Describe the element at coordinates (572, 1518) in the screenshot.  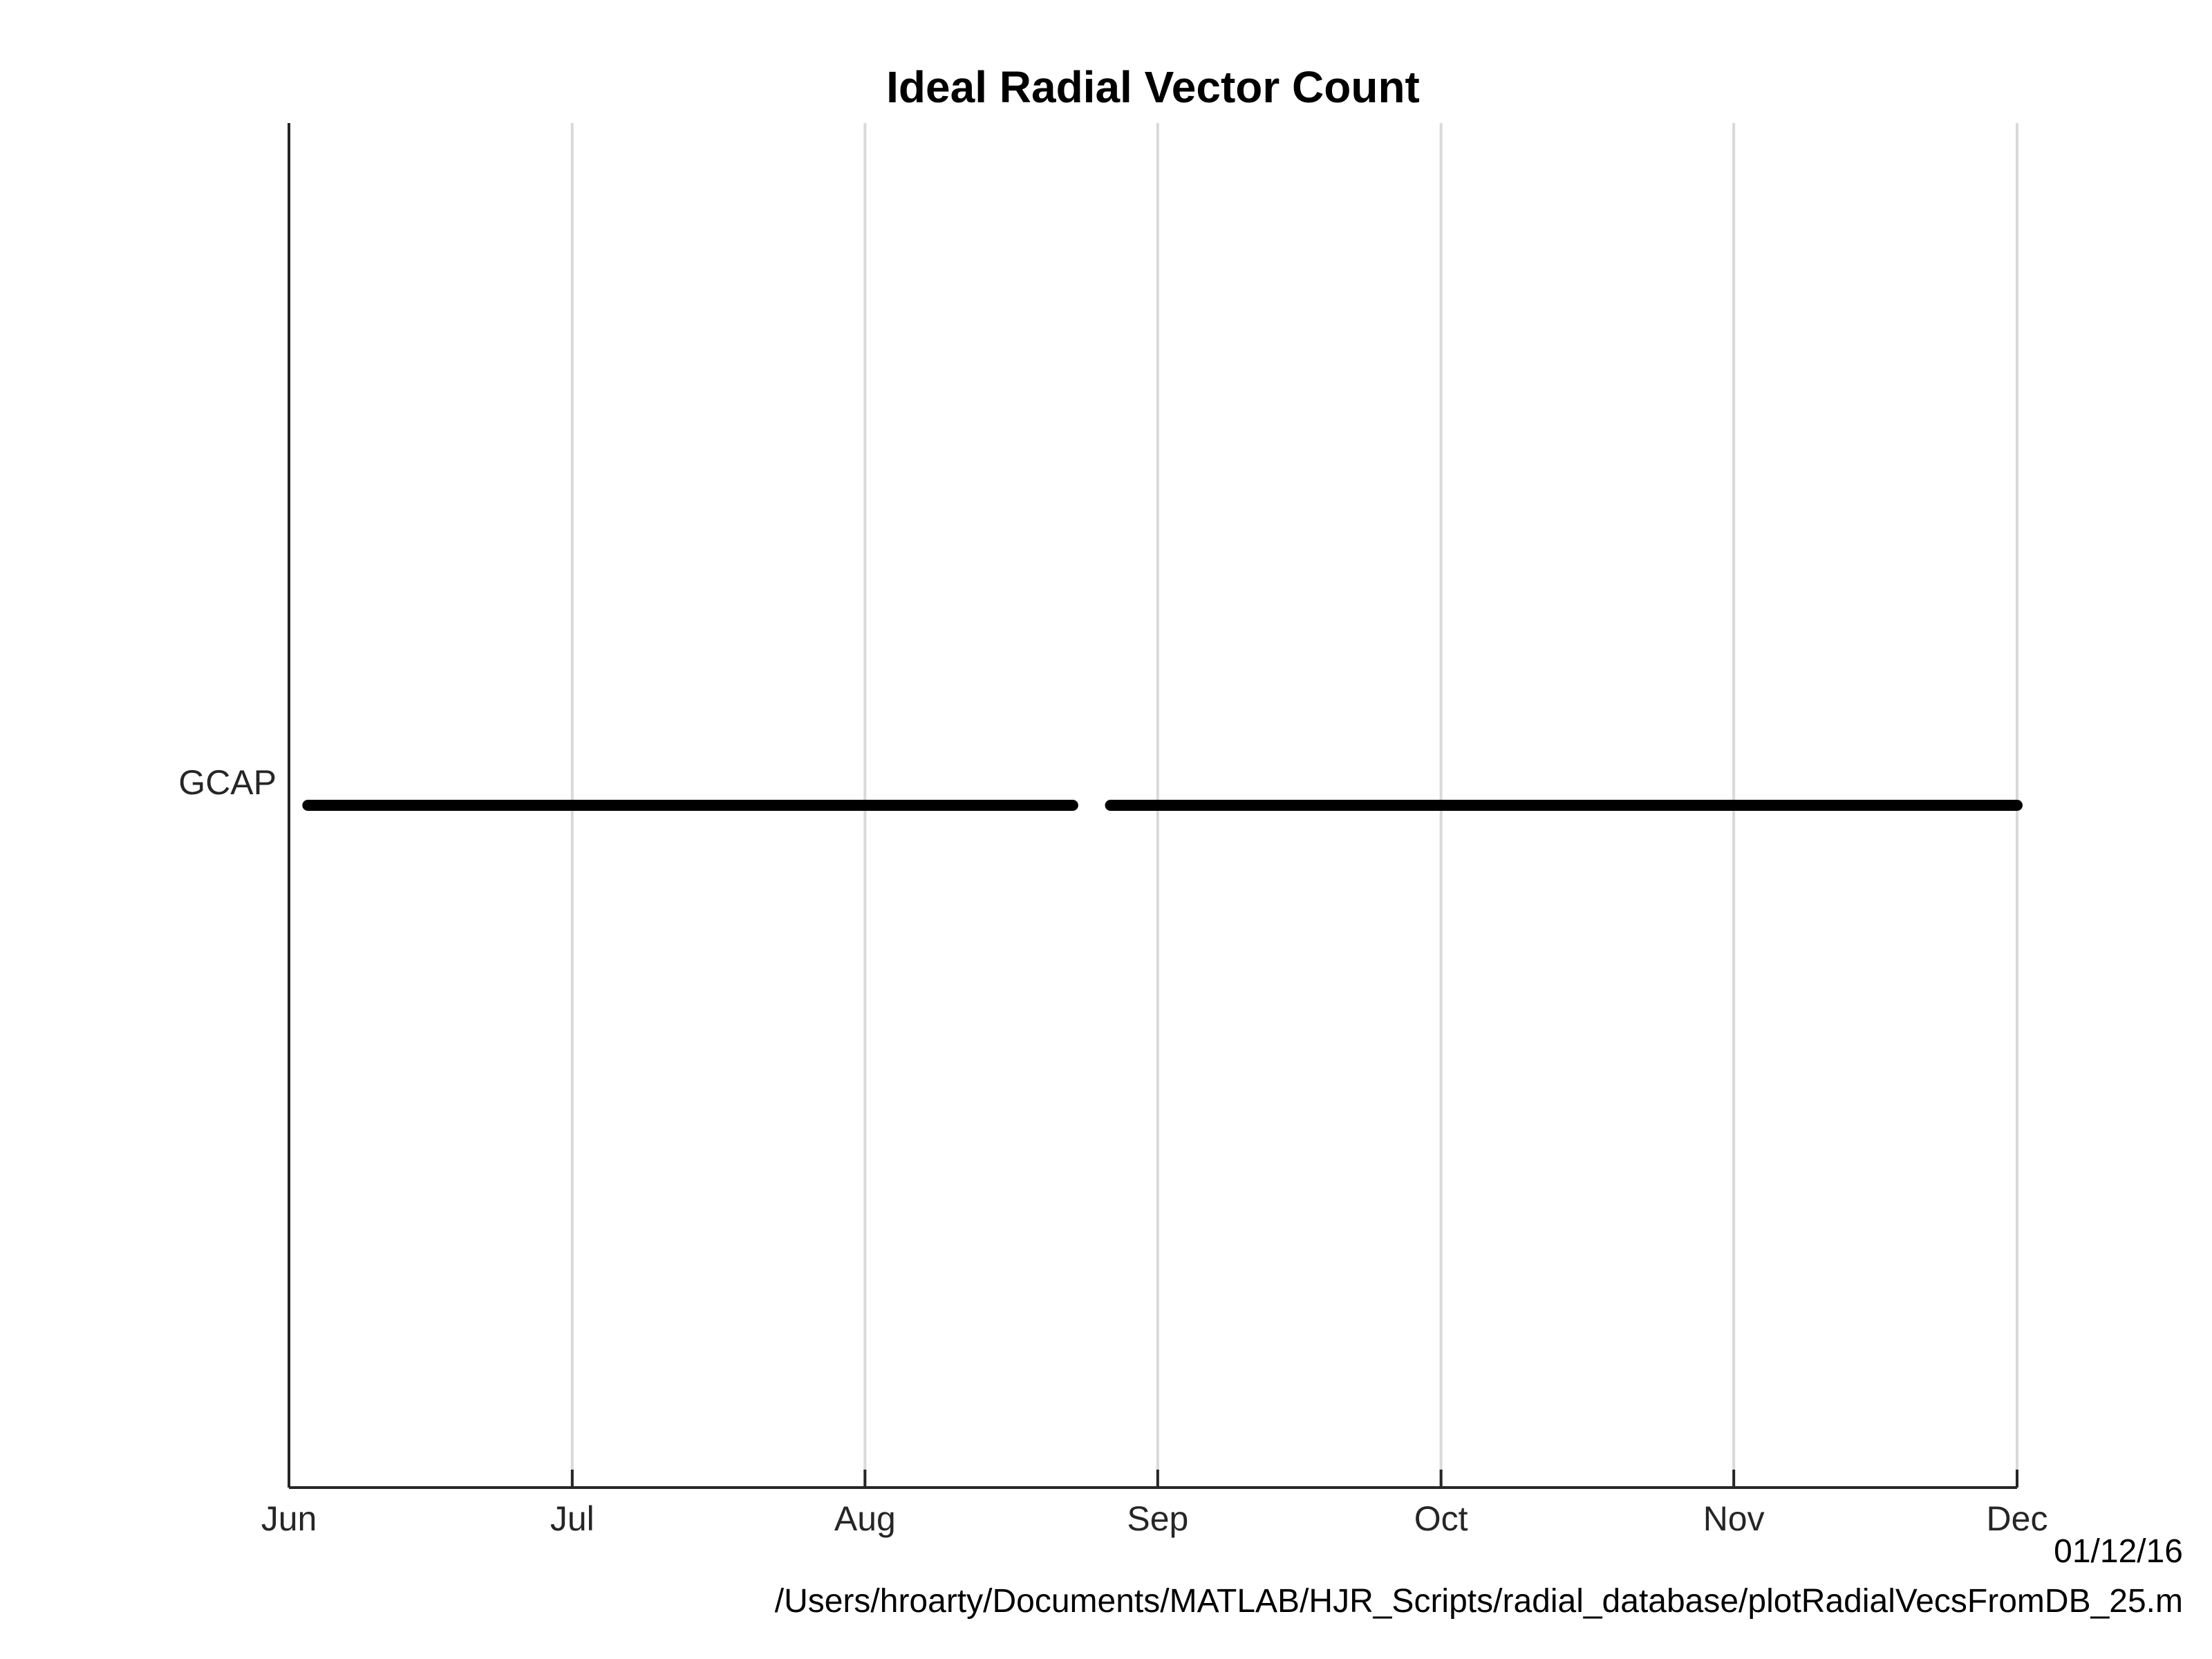
I see `x-tick-label-jul: Jul` at that location.